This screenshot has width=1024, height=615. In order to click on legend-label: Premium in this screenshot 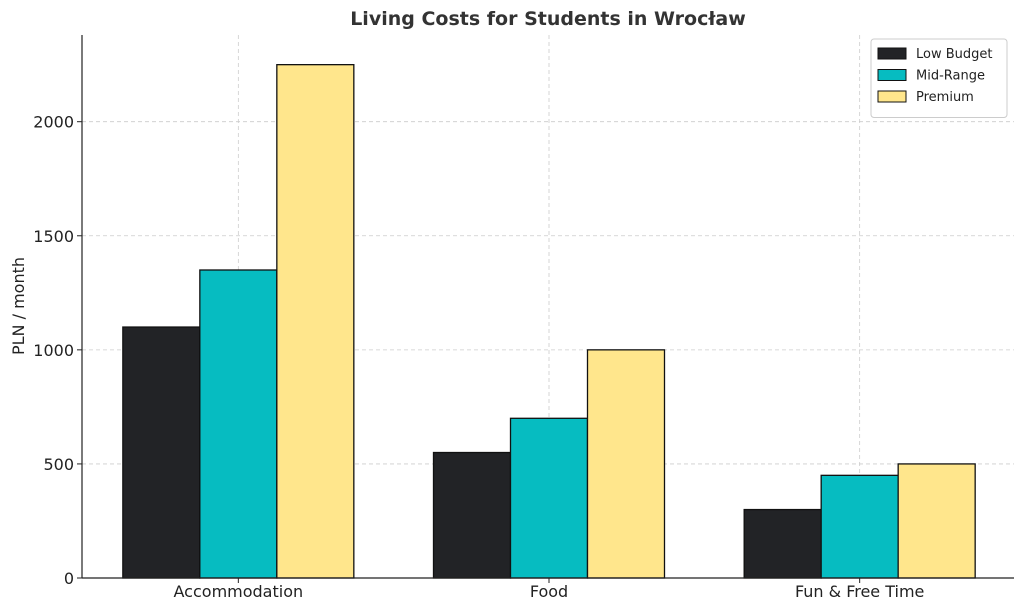, I will do `click(945, 97)`.